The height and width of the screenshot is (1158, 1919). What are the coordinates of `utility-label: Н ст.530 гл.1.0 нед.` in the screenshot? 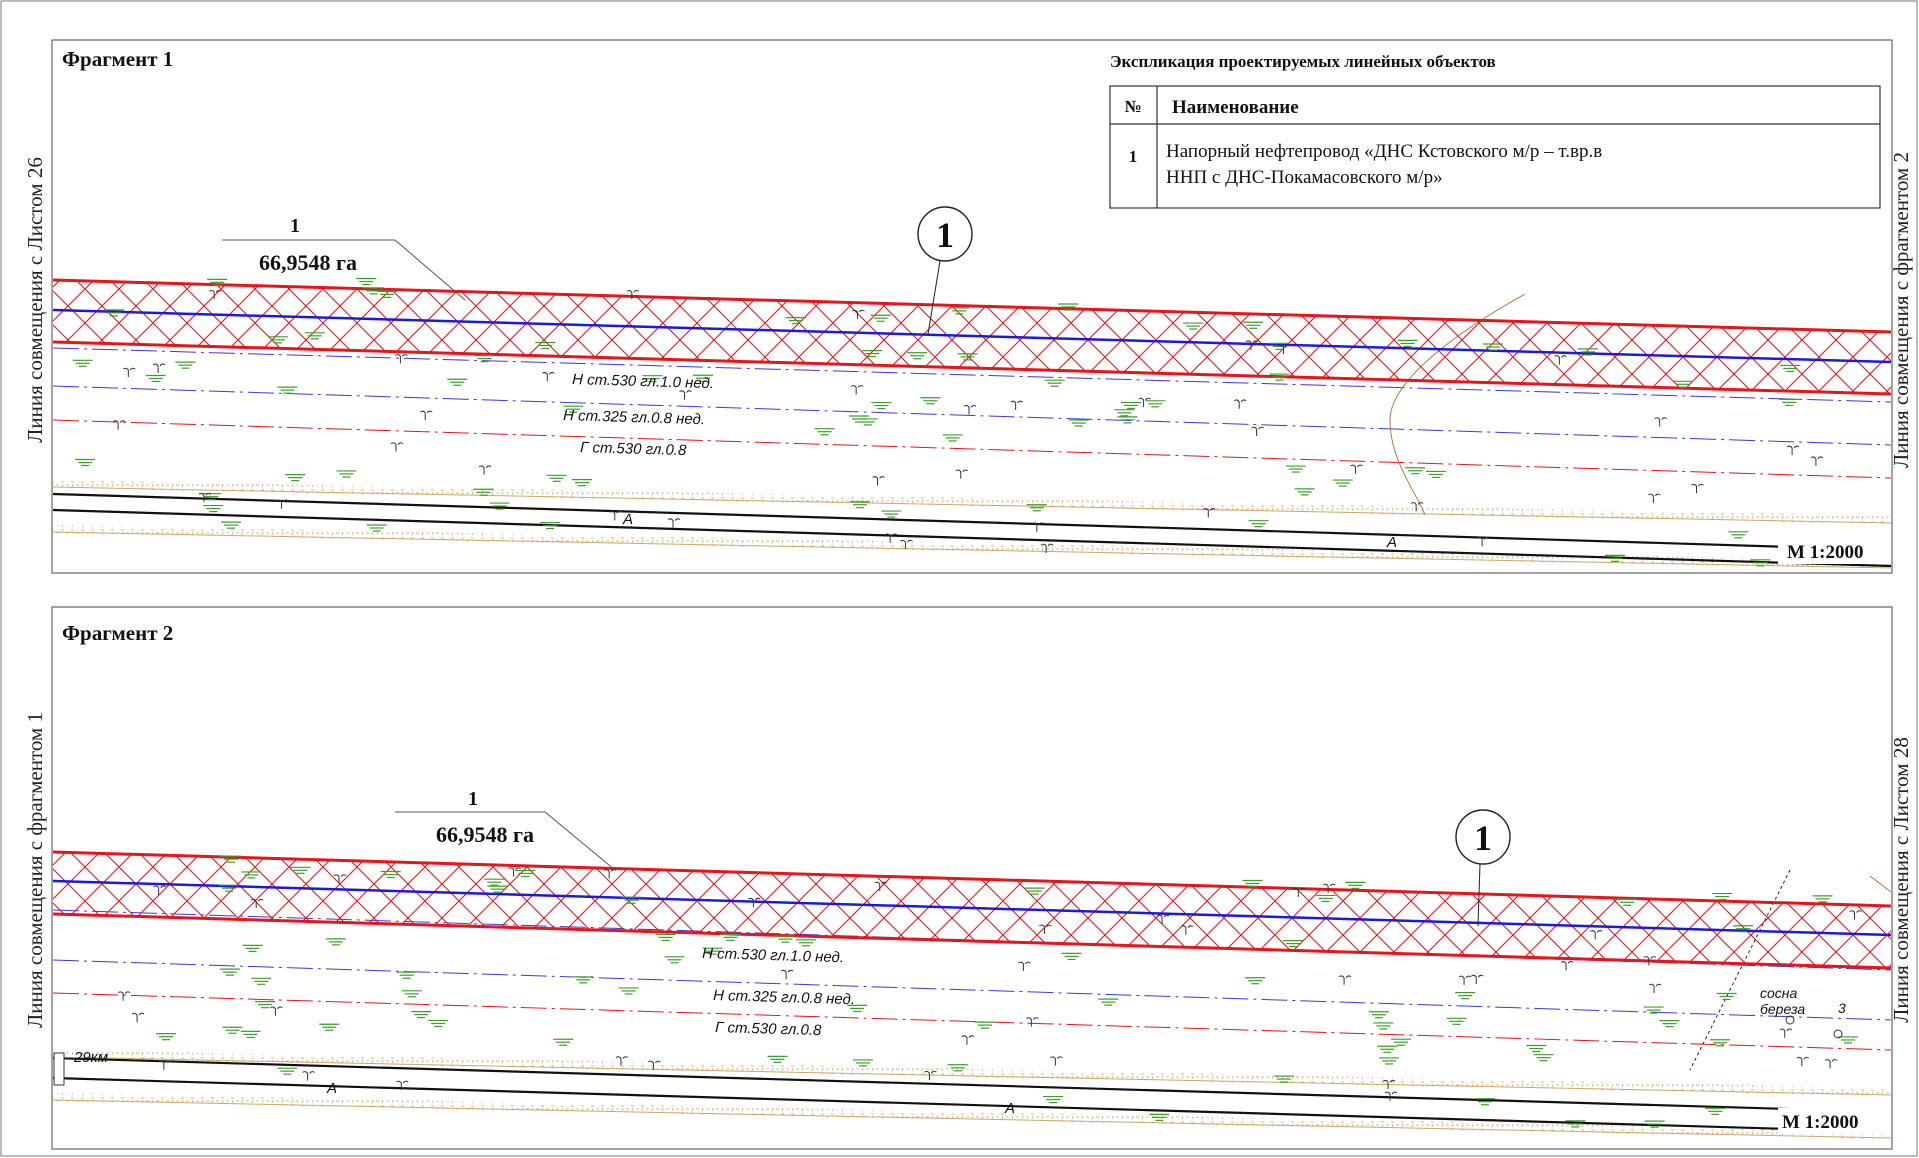 It's located at (773, 955).